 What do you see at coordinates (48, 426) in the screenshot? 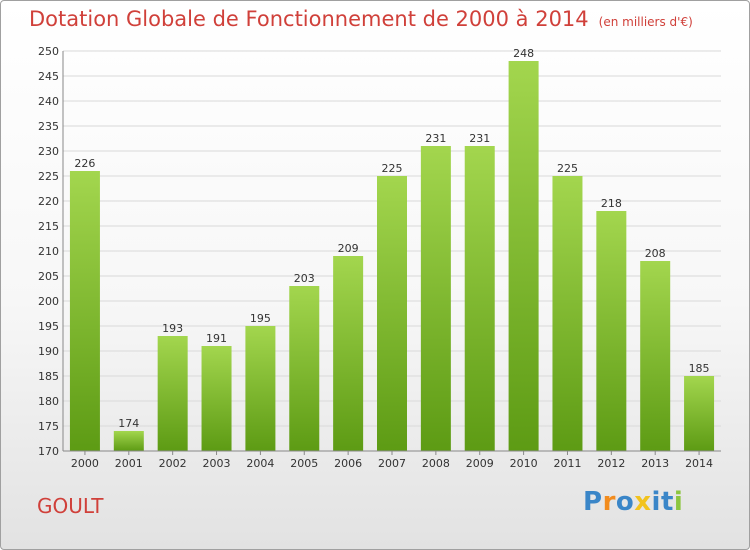
I see `y-tick-label: 175` at bounding box center [48, 426].